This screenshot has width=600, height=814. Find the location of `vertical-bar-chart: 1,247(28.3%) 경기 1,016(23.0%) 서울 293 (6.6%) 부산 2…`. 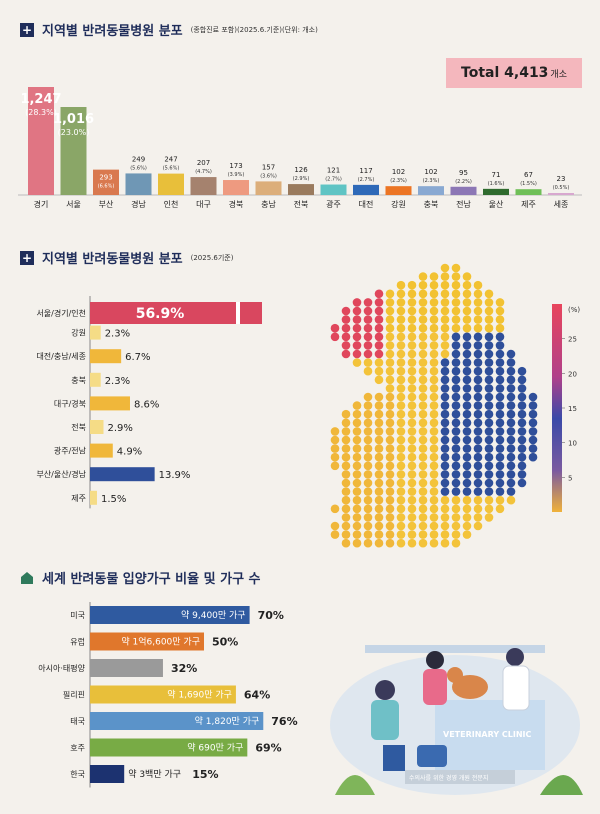

vertical-bar-chart: 1,247(28.3%) 경기 1,016(23.0%) 서울 293 (6.6%) 부산 2… is located at coordinates (300, 148).